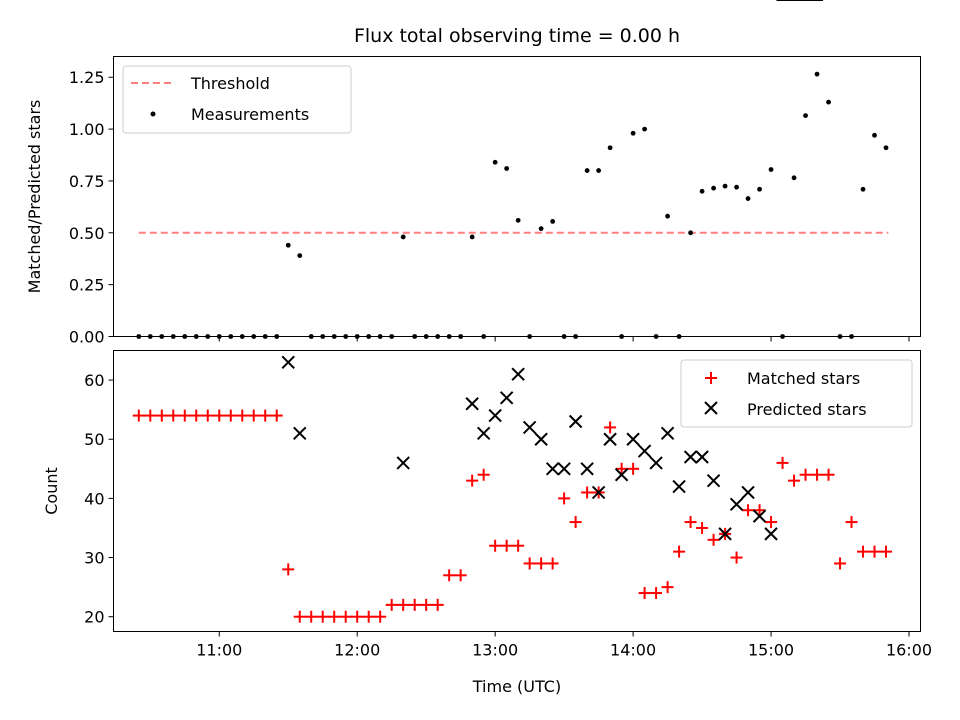  What do you see at coordinates (564, 645) in the screenshot?
I see `bottom-panel-x-ticks: 11:00 12:00 13:00 14:00 15:00 16:00` at bounding box center [564, 645].